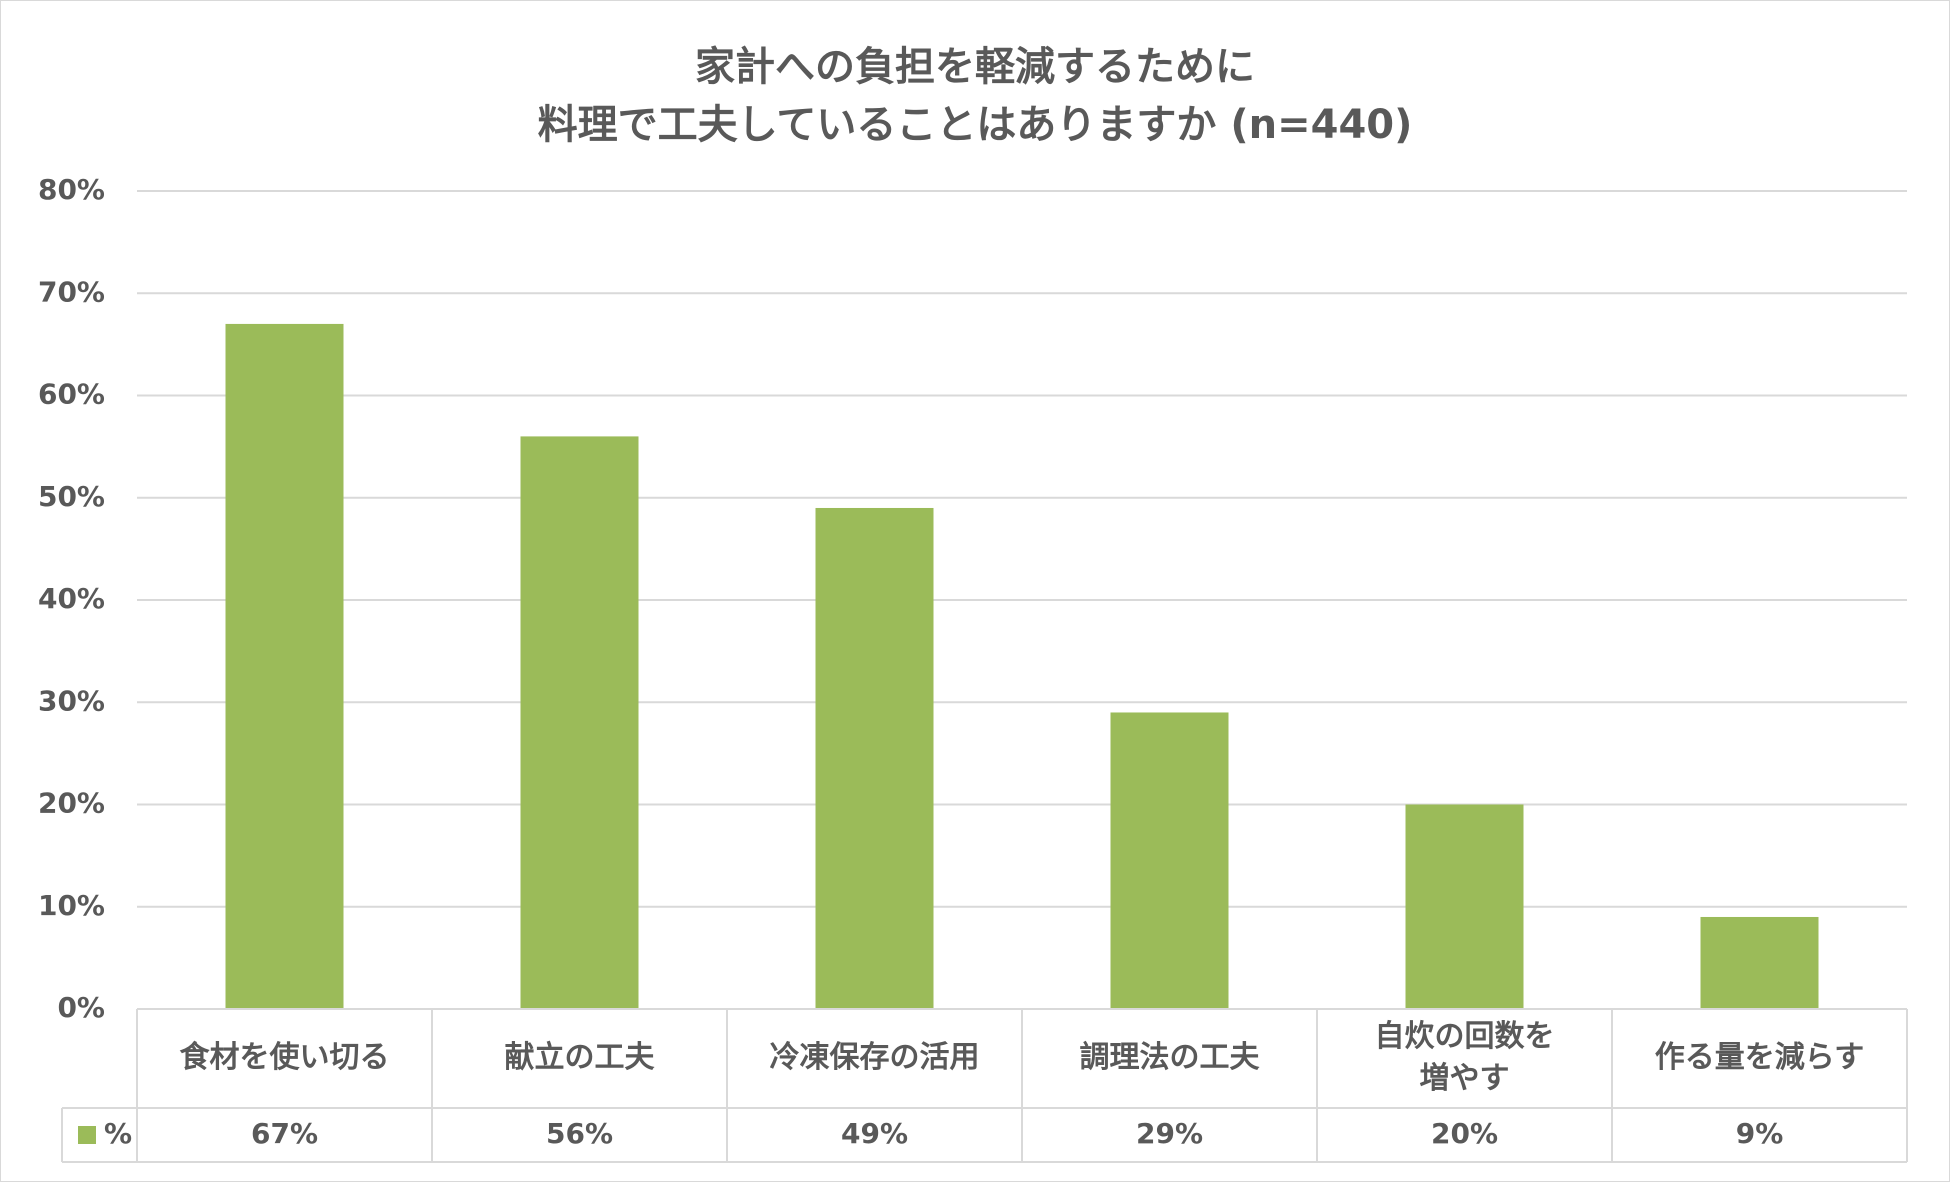 This screenshot has height=1182, width=1950. What do you see at coordinates (1465, 1078) in the screenshot?
I see `x-category-label: 増やす` at bounding box center [1465, 1078].